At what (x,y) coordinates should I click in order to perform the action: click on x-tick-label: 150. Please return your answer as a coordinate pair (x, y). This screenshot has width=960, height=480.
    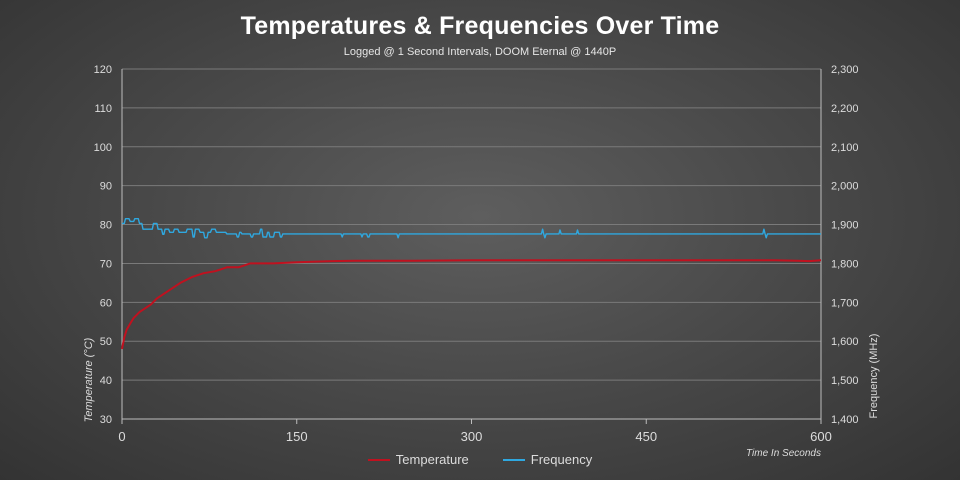
    Looking at the image, I should click on (297, 436).